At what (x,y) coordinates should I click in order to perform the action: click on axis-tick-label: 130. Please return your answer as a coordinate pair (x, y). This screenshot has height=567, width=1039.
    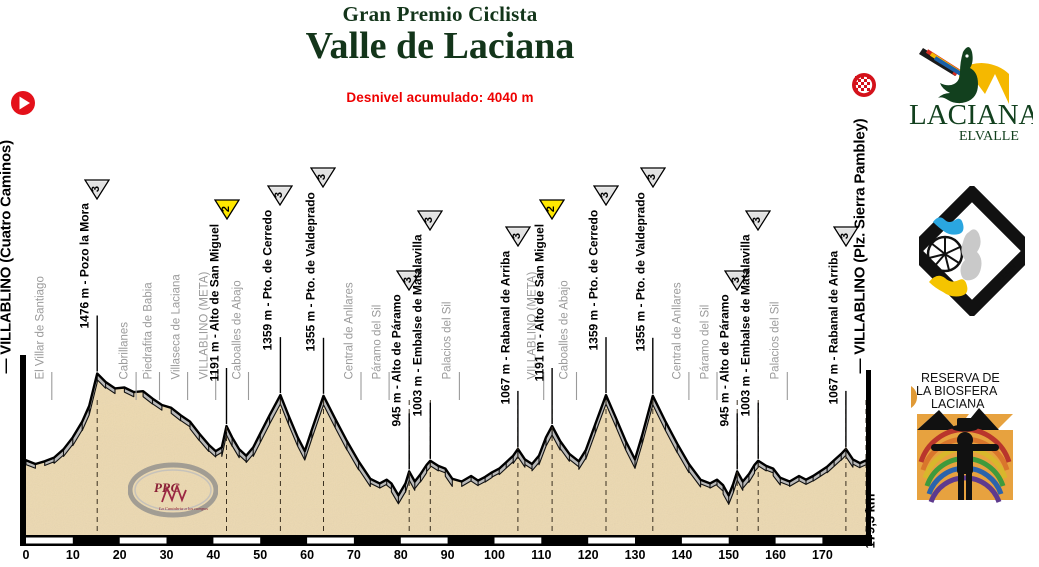
    Looking at the image, I should click on (635, 555).